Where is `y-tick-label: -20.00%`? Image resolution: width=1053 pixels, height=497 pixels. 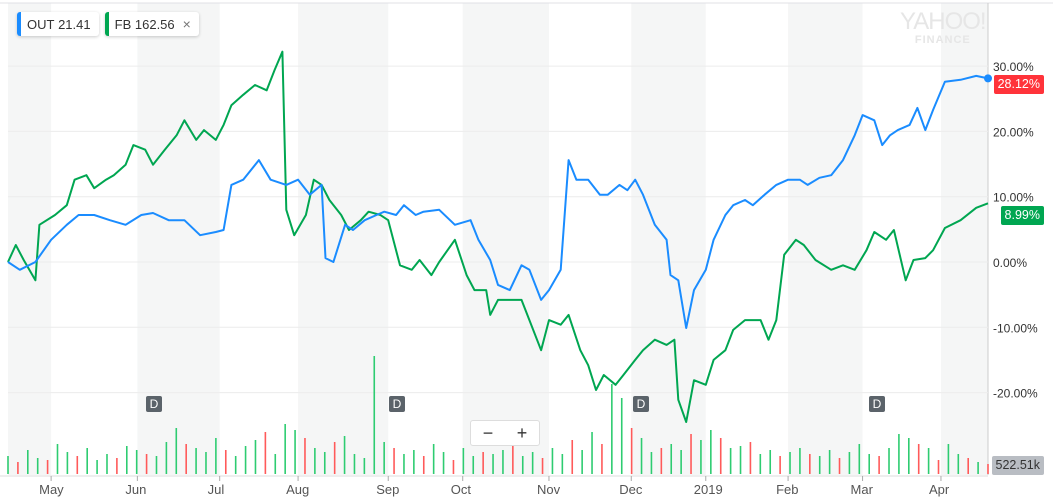 y-tick-label: -20.00% is located at coordinates (1015, 394).